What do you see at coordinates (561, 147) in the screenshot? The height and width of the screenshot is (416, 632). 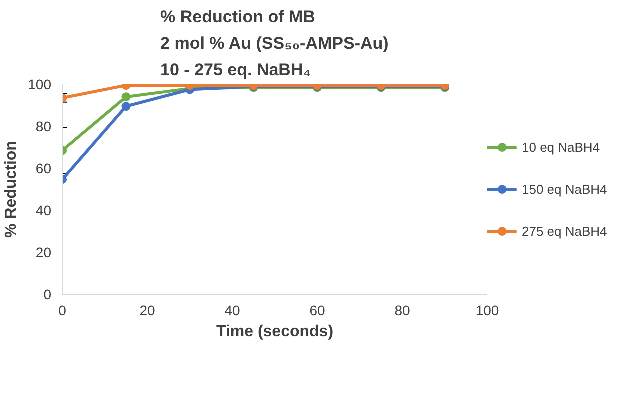 I see `legend-label: 10 eq NaBH4` at bounding box center [561, 147].